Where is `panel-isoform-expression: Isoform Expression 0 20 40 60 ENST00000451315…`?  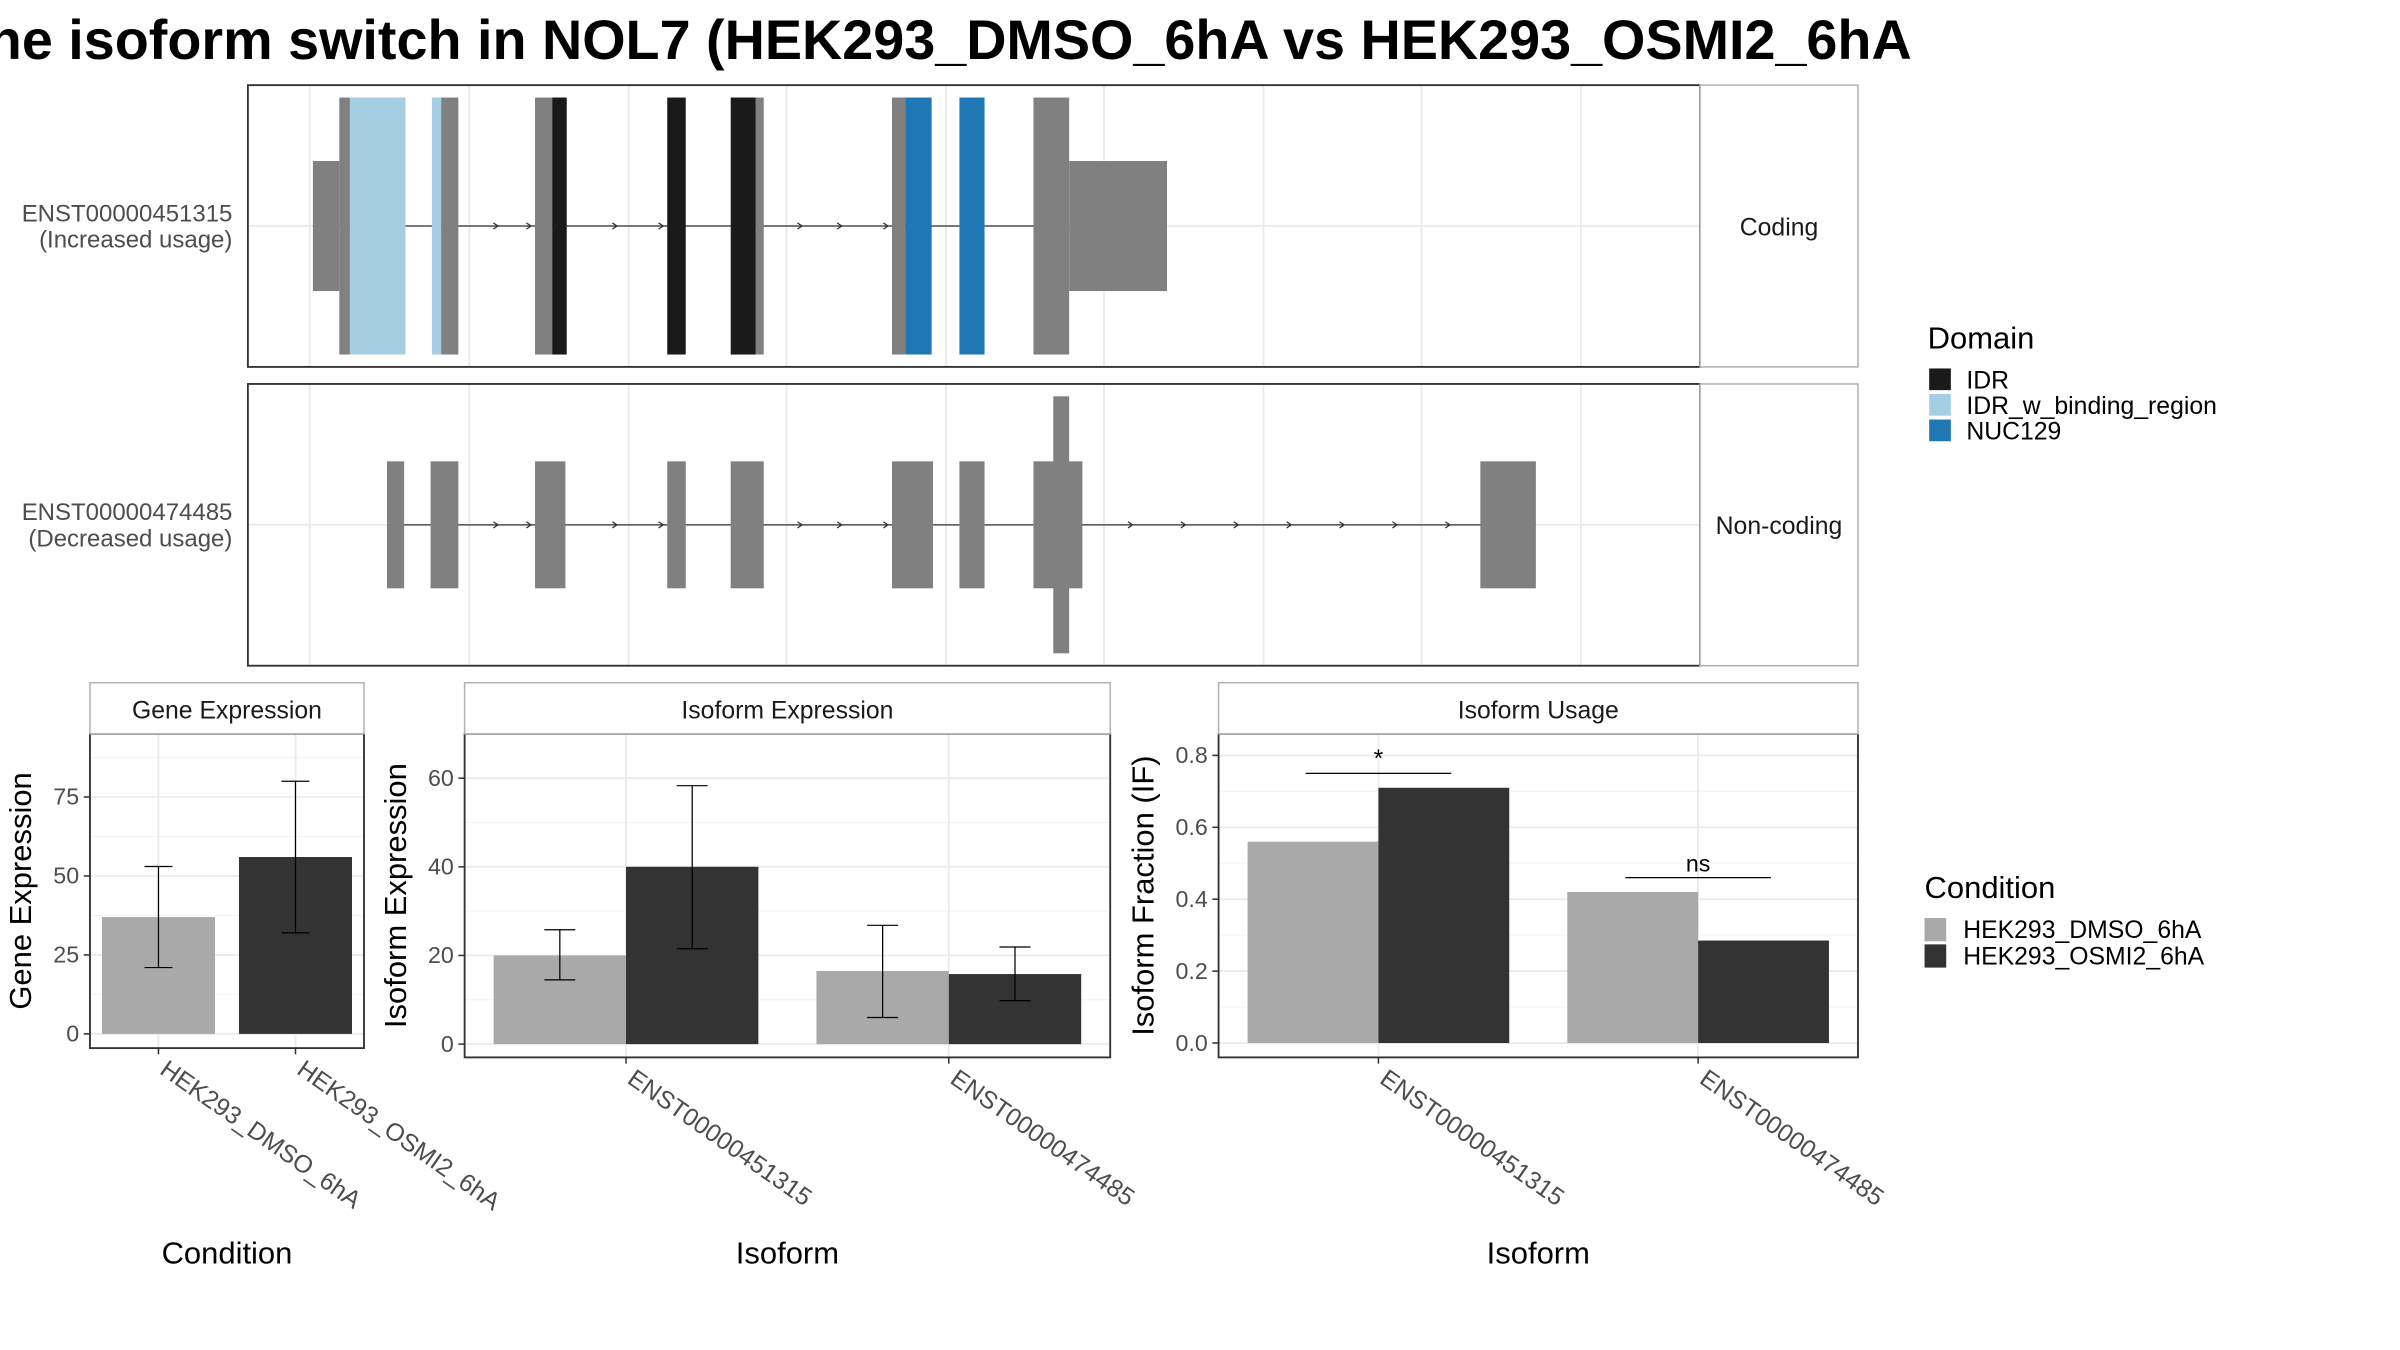 panel-isoform-expression: Isoform Expression 0 20 40 60 ENST00000451315… is located at coordinates (758, 975).